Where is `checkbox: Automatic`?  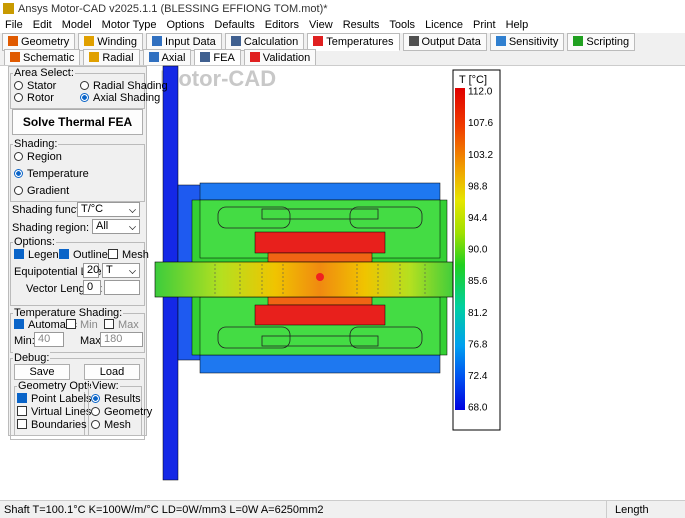 checkbox: Automatic is located at coordinates (45, 325).